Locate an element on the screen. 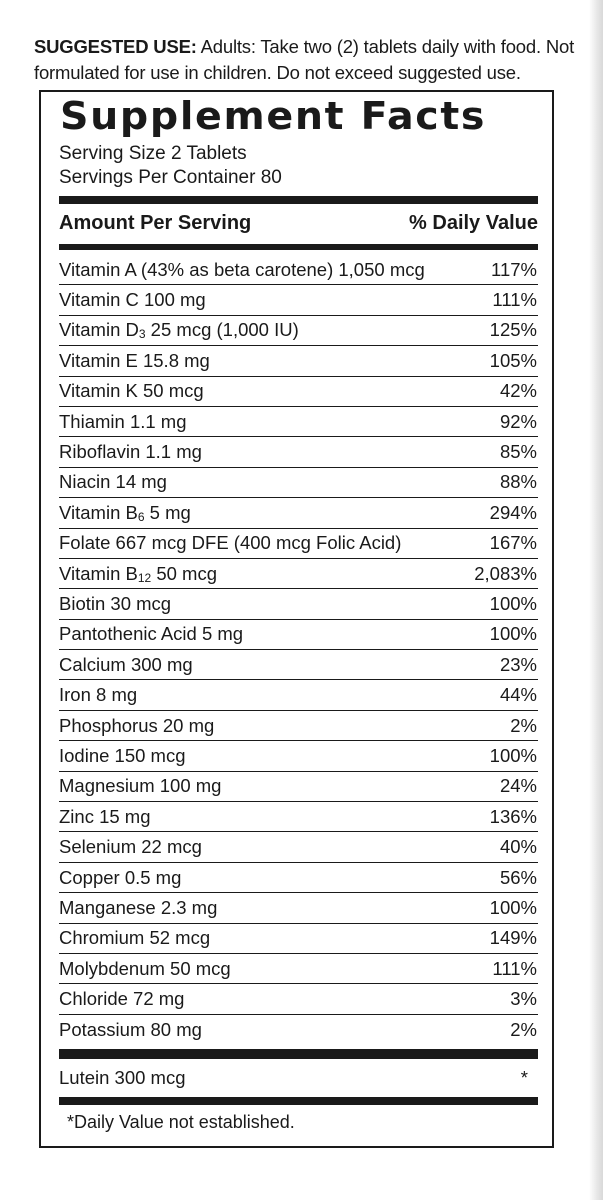 Image resolution: width=603 pixels, height=1200 pixels. nutrient-name: Vitamin B6 5 mg is located at coordinates (125, 512).